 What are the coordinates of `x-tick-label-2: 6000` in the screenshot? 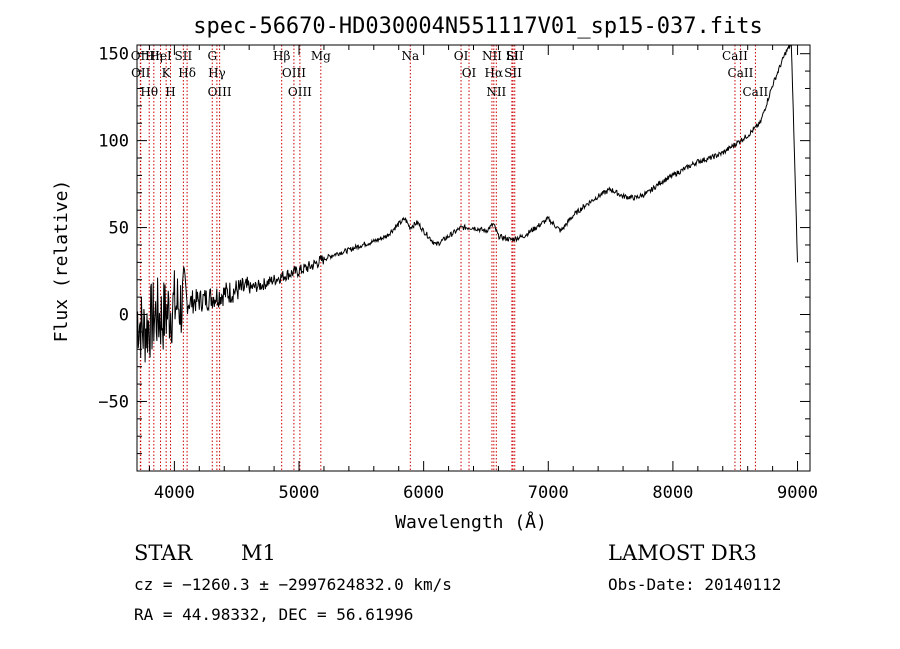 It's located at (423, 493).